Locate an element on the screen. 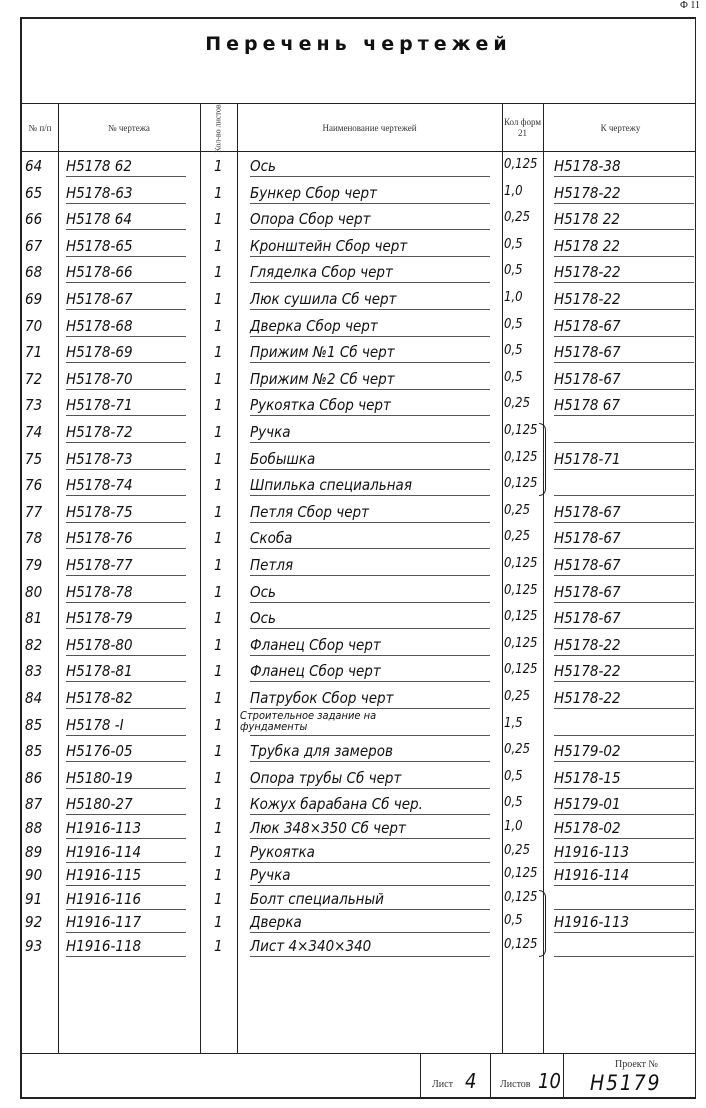  drawing-number: H5178-69 is located at coordinates (99, 352).